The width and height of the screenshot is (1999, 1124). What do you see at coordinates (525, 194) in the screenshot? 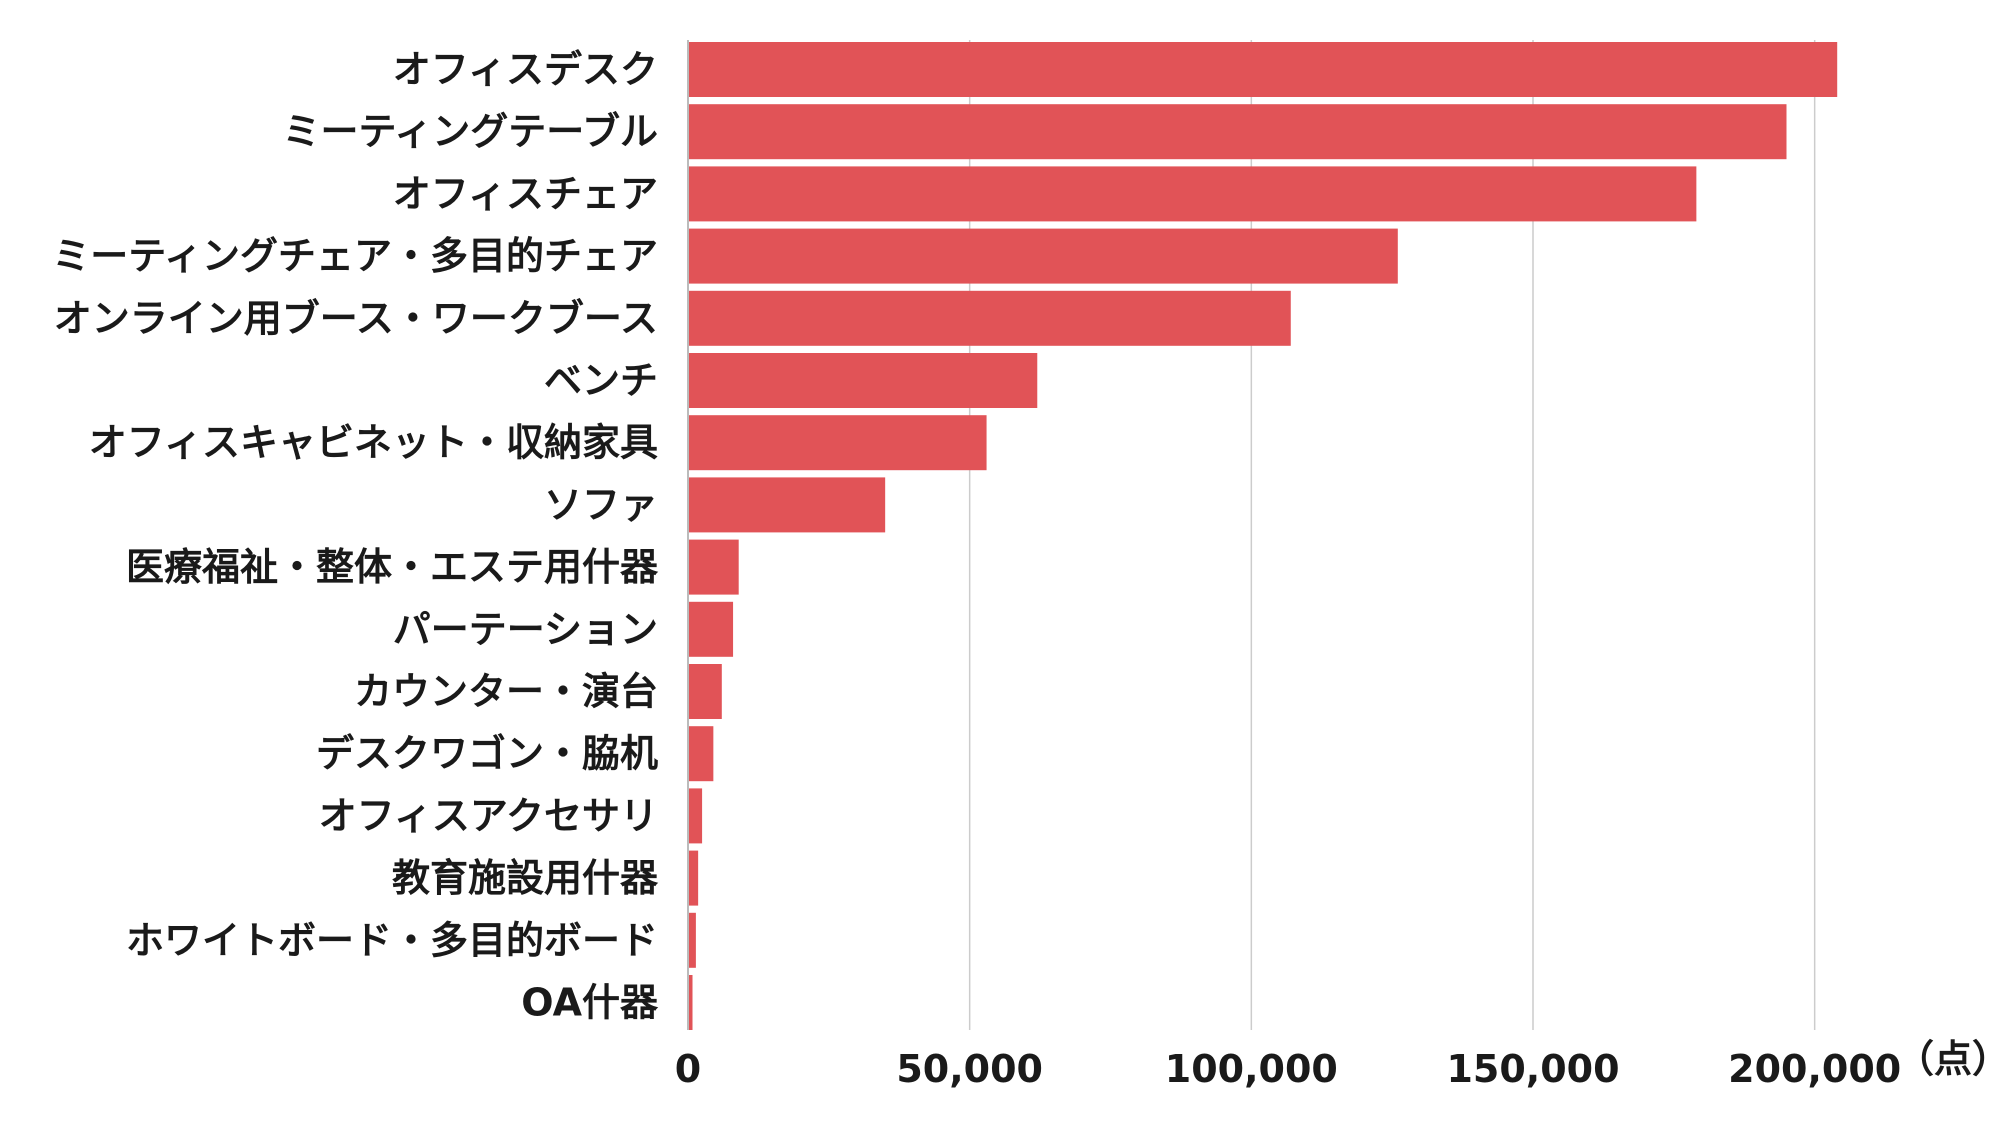
I see `category-label: オフィスチェア` at bounding box center [525, 194].